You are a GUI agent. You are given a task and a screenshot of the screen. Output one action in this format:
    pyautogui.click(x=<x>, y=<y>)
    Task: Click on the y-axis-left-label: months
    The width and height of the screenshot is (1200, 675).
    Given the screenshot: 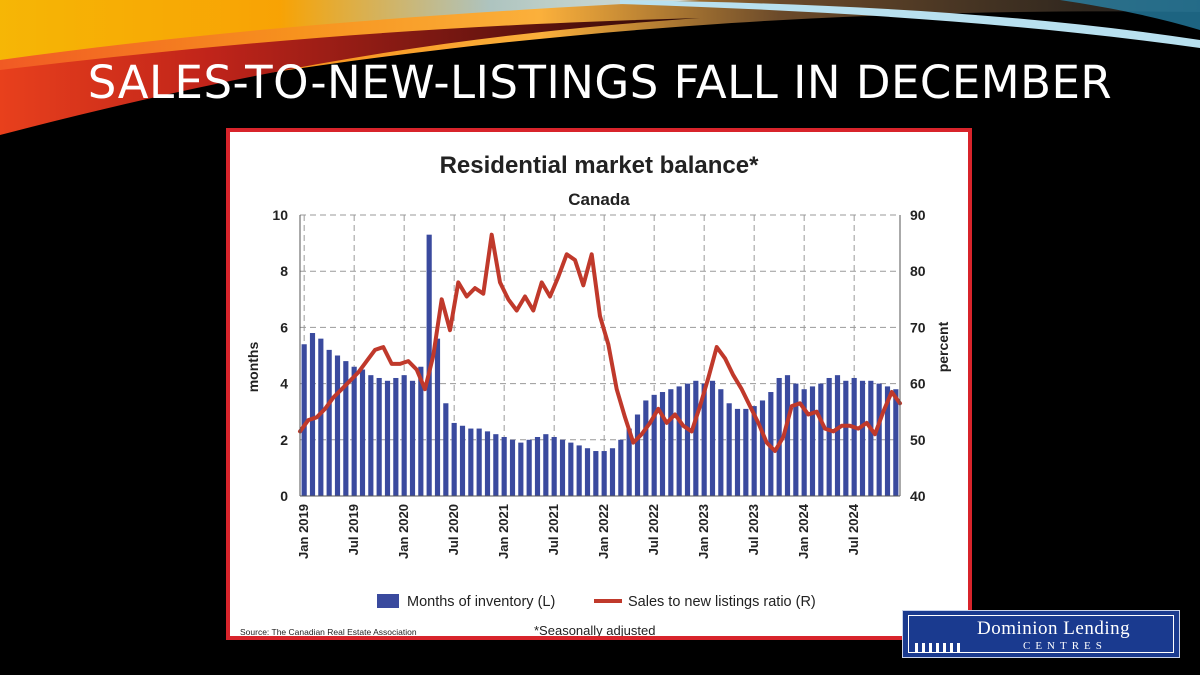 What is the action you would take?
    pyautogui.click(x=253, y=367)
    